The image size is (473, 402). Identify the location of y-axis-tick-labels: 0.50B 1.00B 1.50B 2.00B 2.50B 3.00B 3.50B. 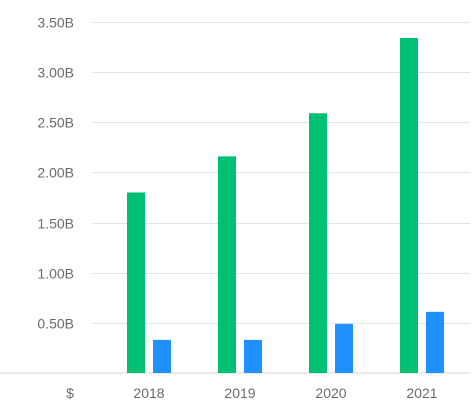
(55, 173).